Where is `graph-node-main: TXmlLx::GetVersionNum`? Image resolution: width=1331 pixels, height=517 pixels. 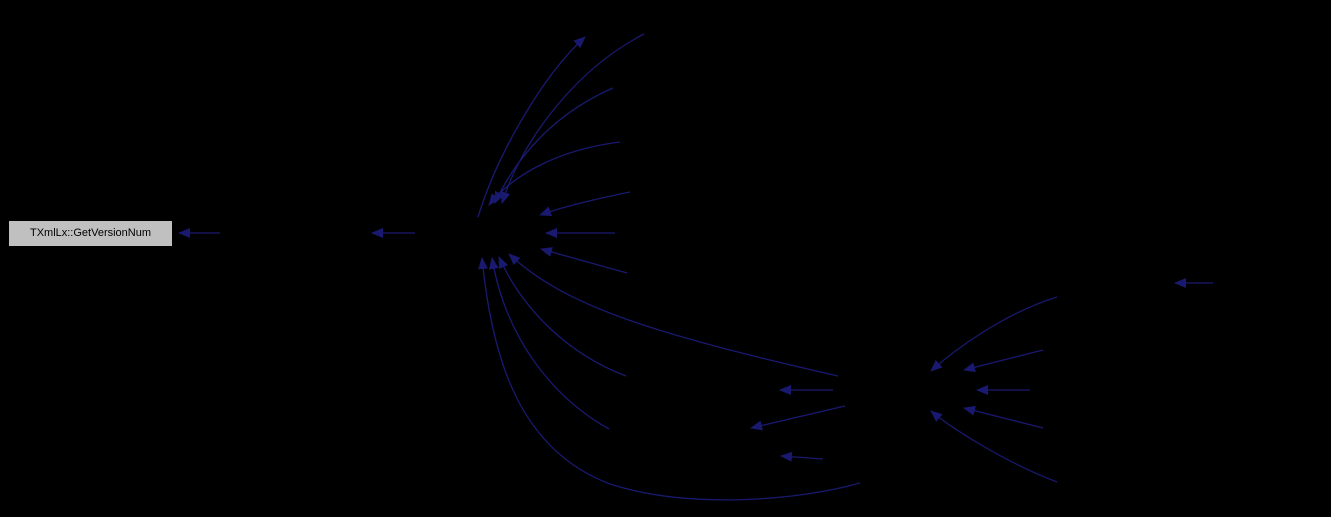
graph-node-main: TXmlLx::GetVersionNum is located at coordinates (90, 233).